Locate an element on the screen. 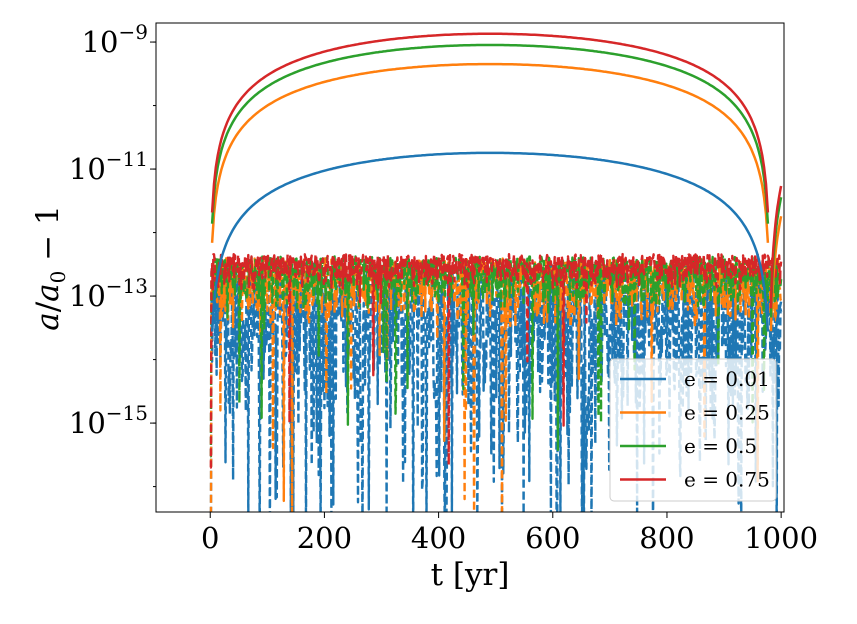  x-tick-label: 1000 is located at coordinates (781, 538).